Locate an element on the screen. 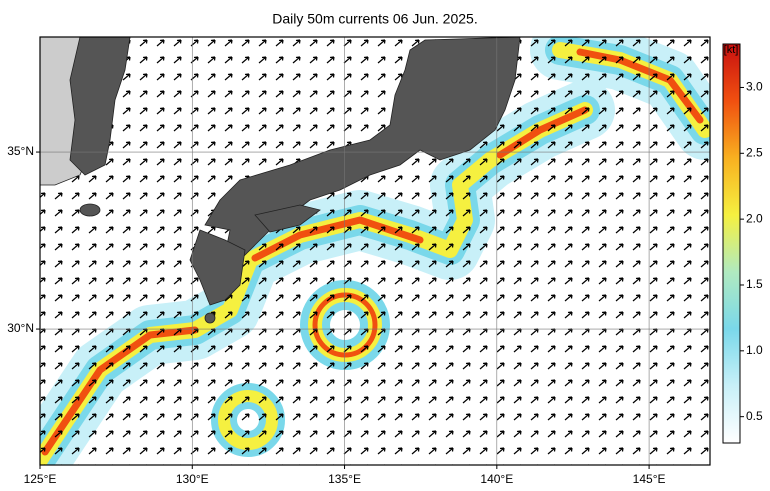 The image size is (770, 491). land-kyushu is located at coordinates (217, 267).